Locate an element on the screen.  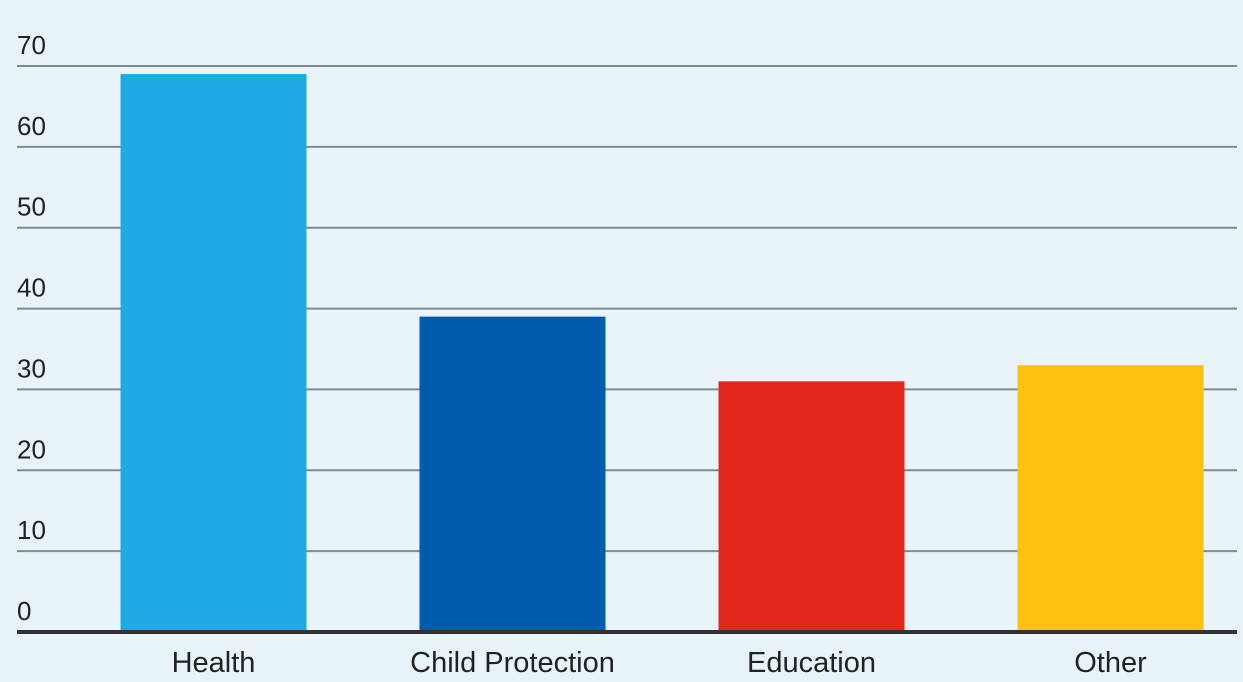
y-tick-label: 30 is located at coordinates (31, 368).